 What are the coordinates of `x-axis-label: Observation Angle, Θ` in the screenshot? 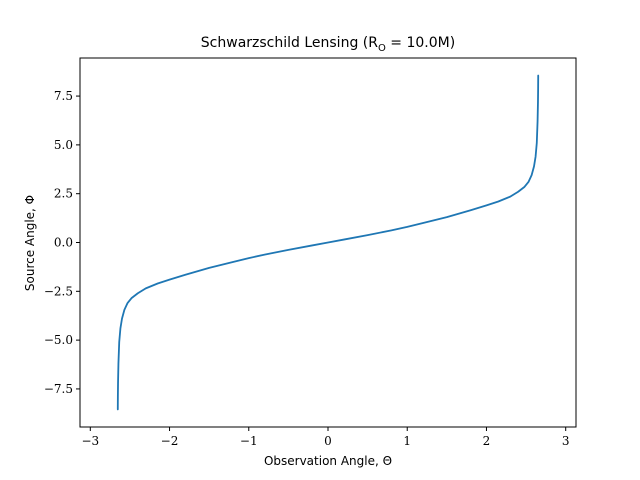 It's located at (328, 461).